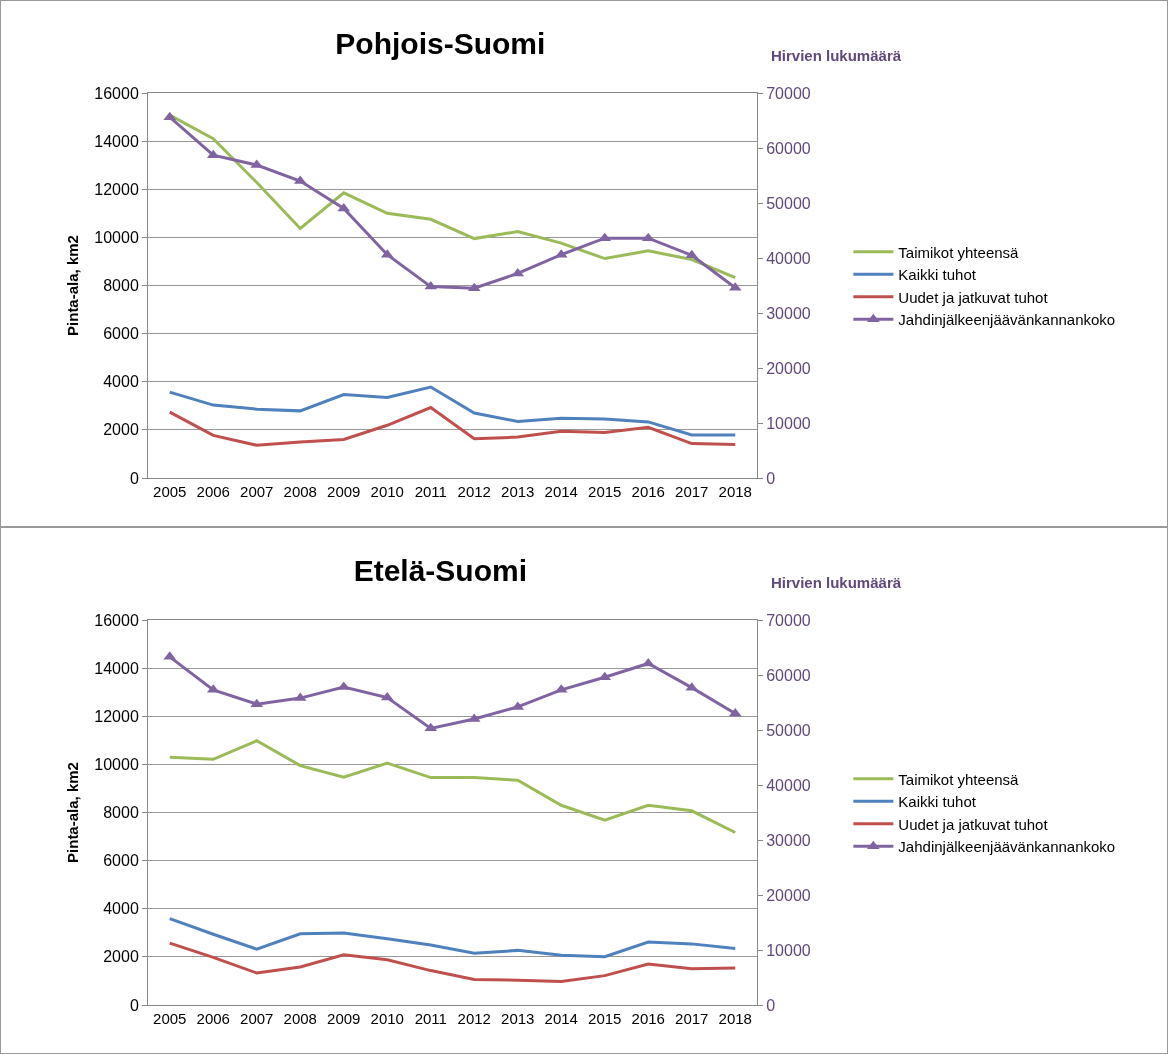 The height and width of the screenshot is (1054, 1168). Describe the element at coordinates (440, 43) in the screenshot. I see `chart-title: Pohjois-Suomi` at that location.